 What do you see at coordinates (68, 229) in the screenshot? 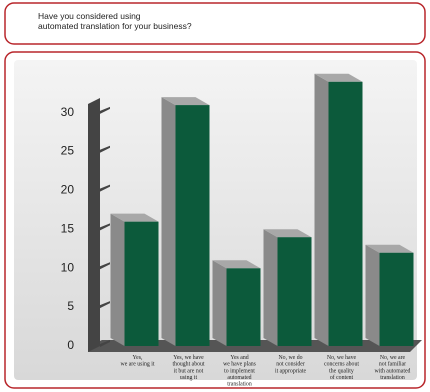
I see `y-tick-label: 15` at bounding box center [68, 229].